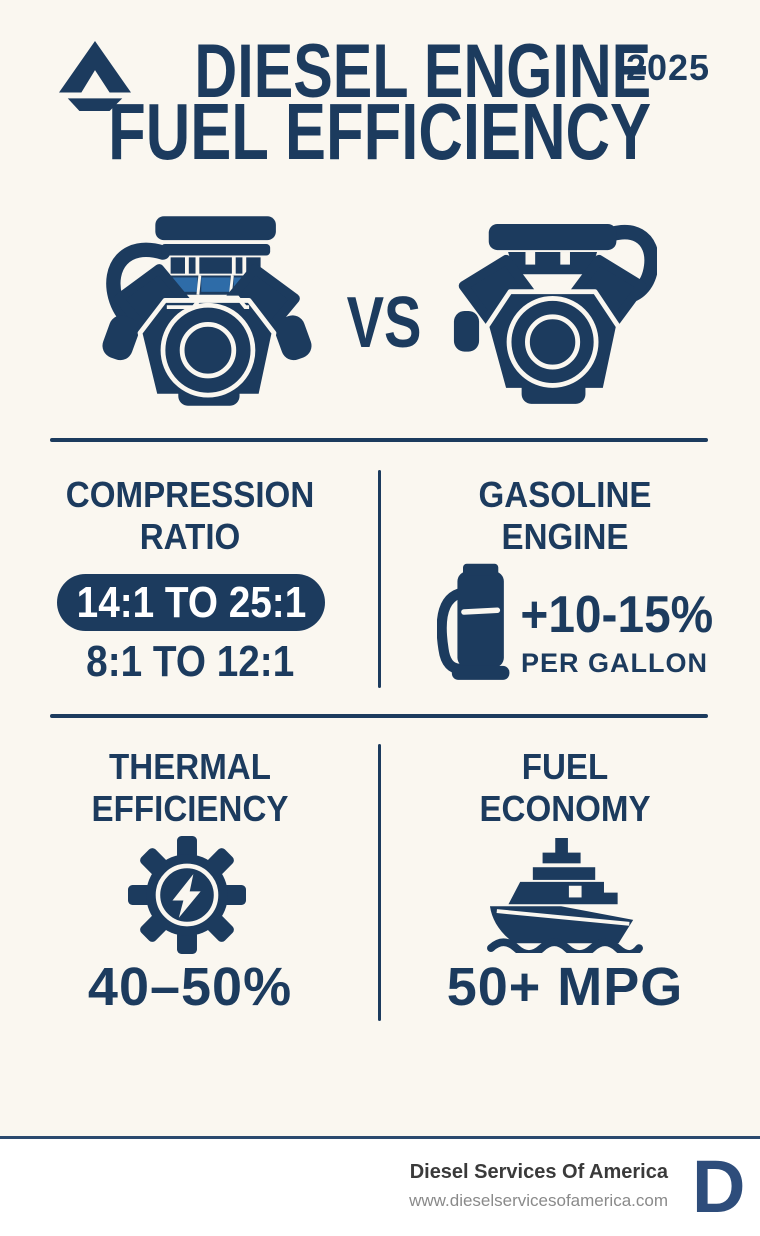  I want to click on compression-title: COMPRESSION RATIO, so click(190, 516).